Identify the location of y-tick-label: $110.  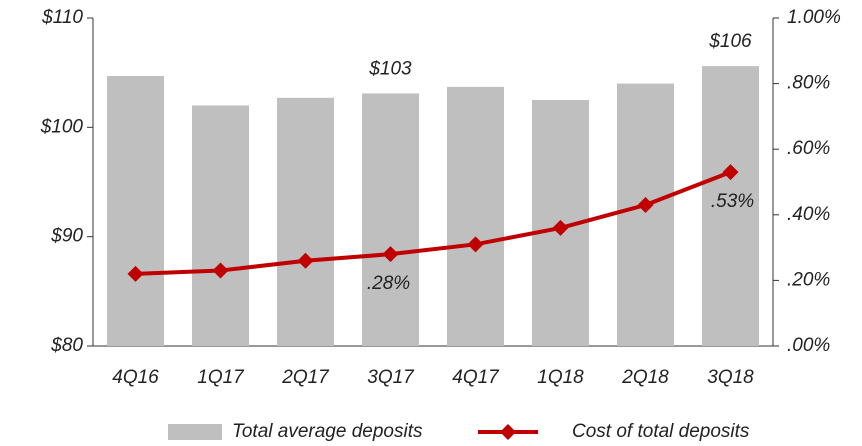
(62, 17).